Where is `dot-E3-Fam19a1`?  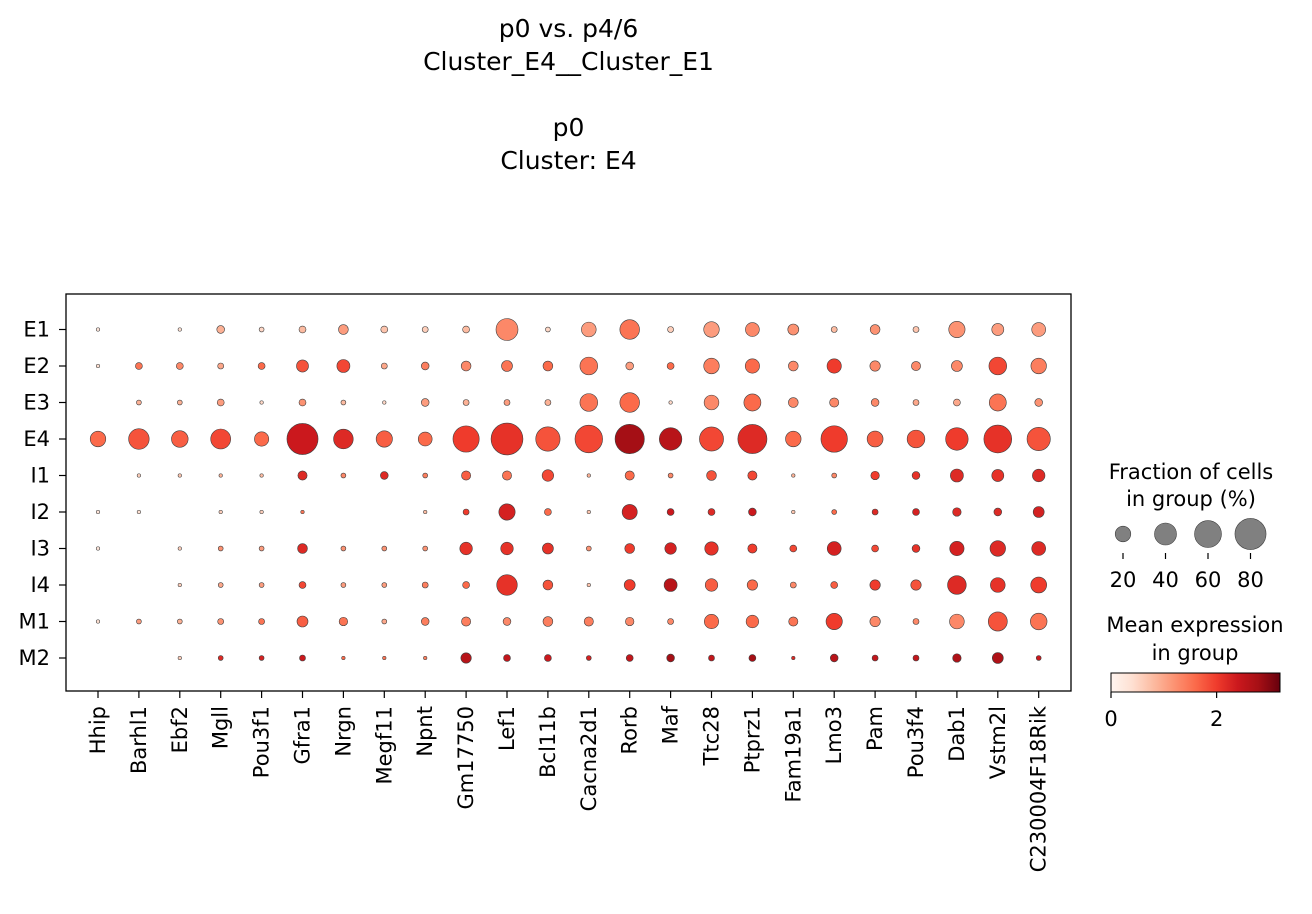 dot-E3-Fam19a1 is located at coordinates (793, 402).